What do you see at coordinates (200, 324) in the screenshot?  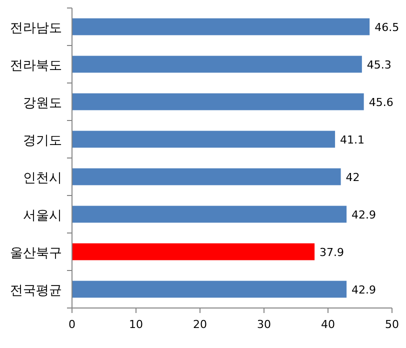 I see `x-tick-label: 20` at bounding box center [200, 324].